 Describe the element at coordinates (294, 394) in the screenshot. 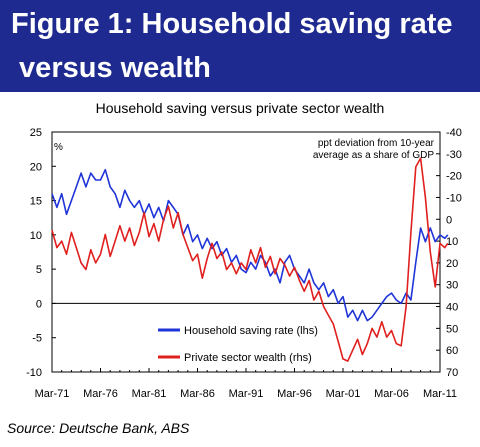

I see `x-axis-tick-label: Mar-96` at that location.